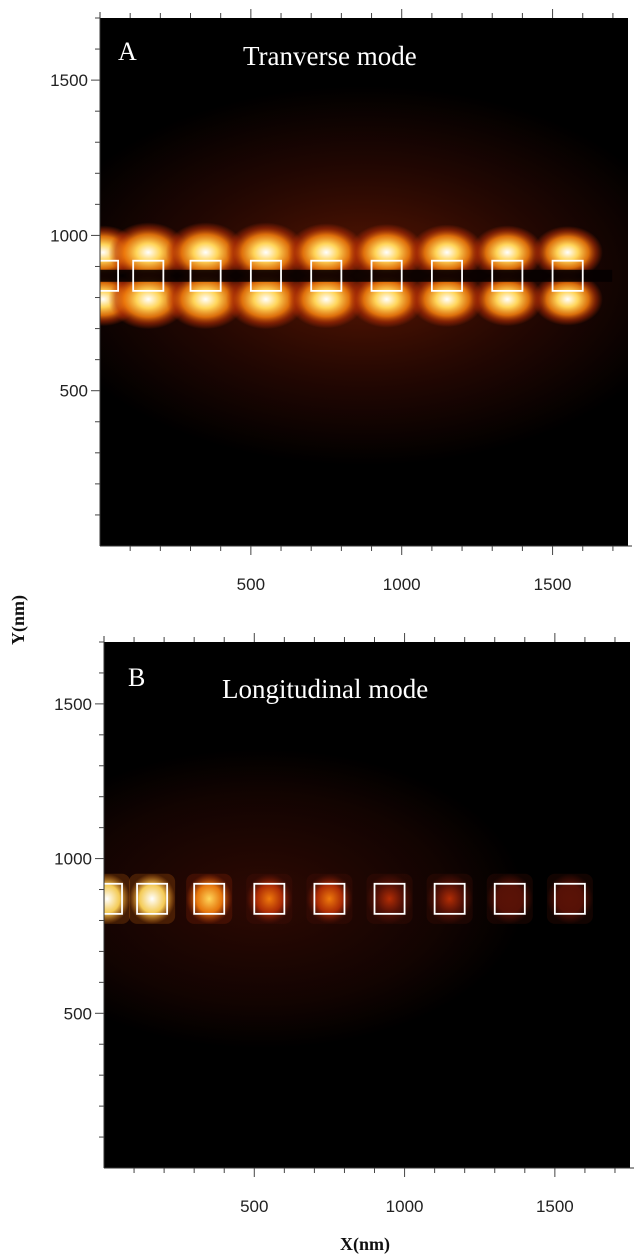  I want to click on panel-a-title: Tranverse mode, so click(330, 56).